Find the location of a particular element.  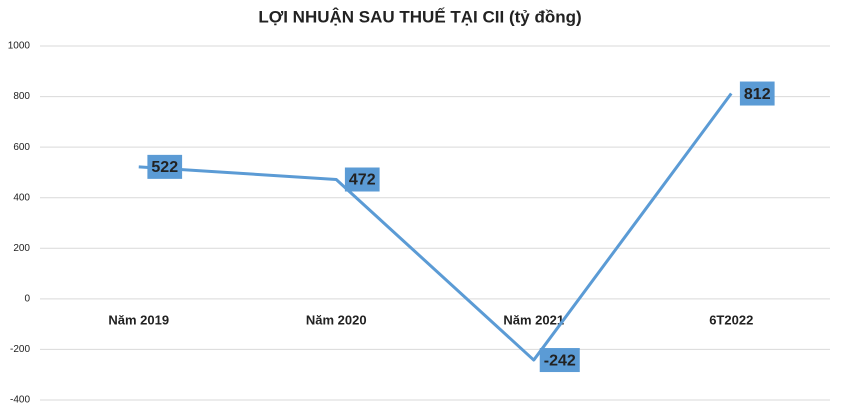

x-tick-label: Năm 2020 is located at coordinates (336, 319).